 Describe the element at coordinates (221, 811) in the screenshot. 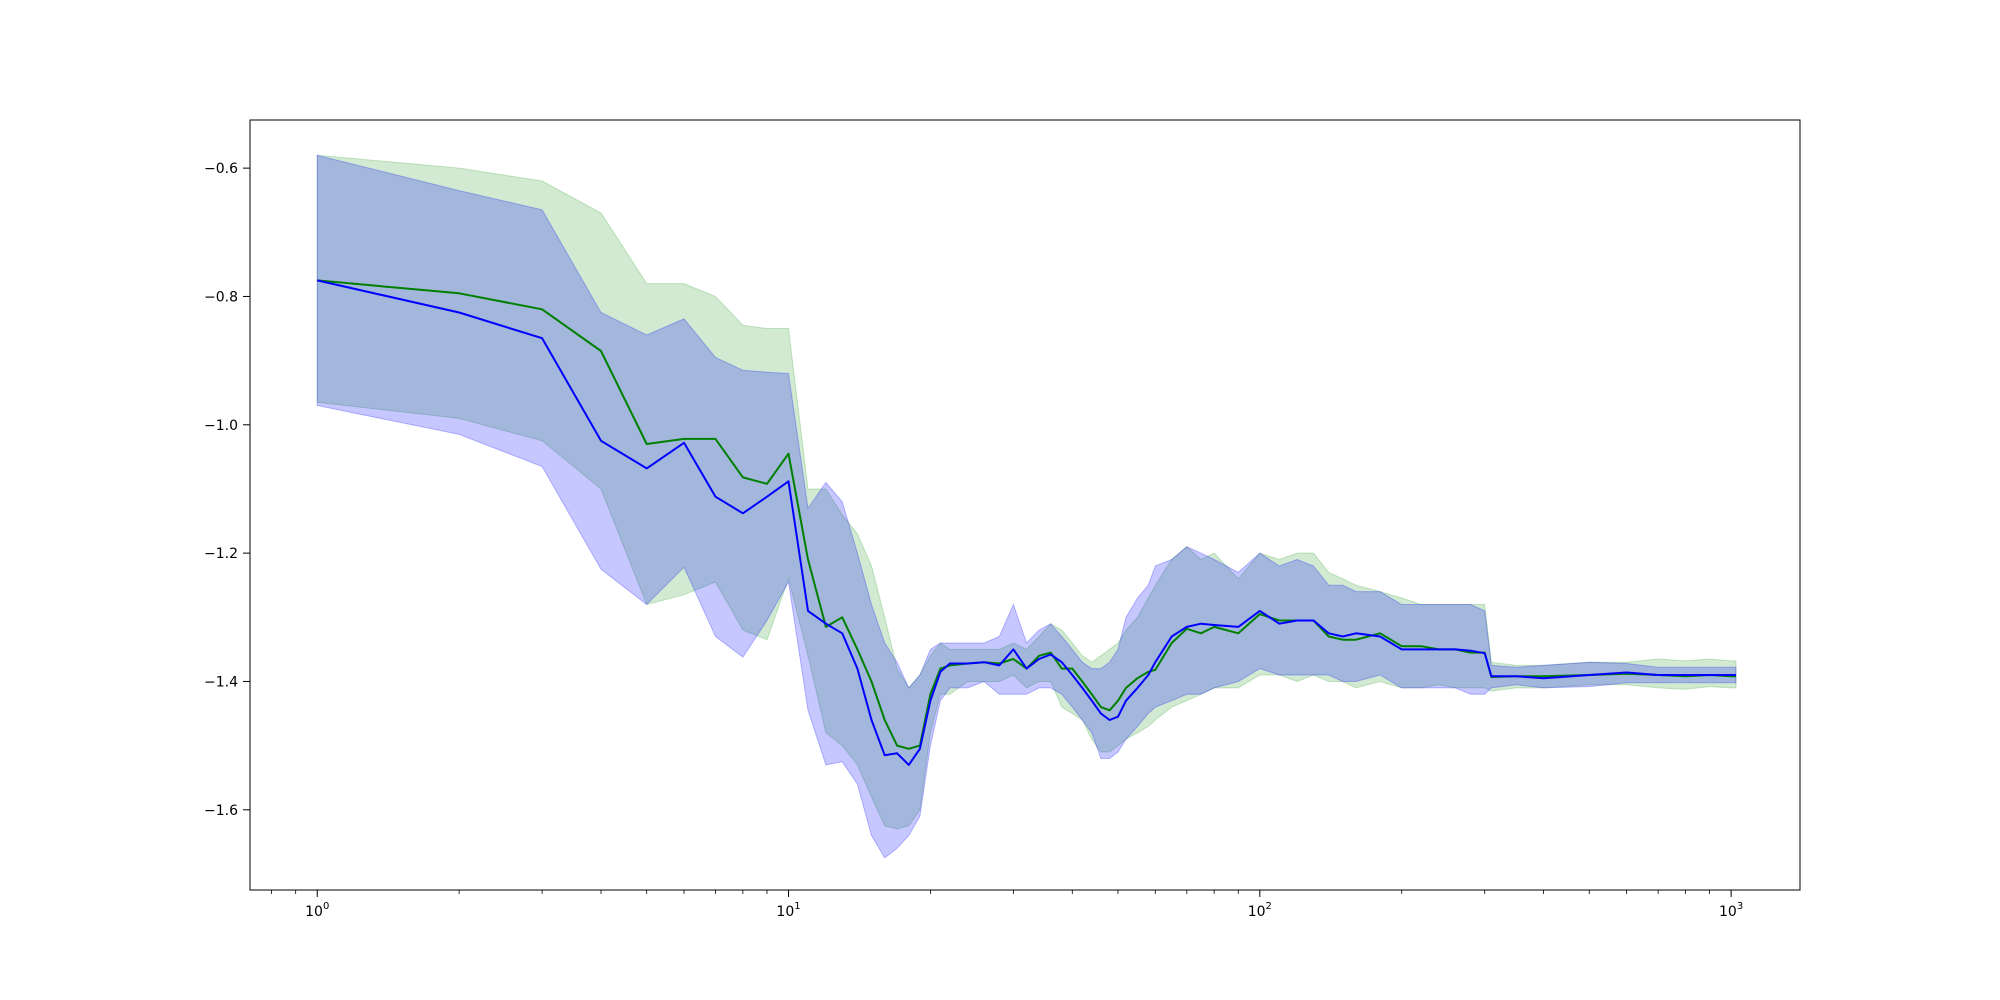

I see `y-tick-label: −1.6` at that location.